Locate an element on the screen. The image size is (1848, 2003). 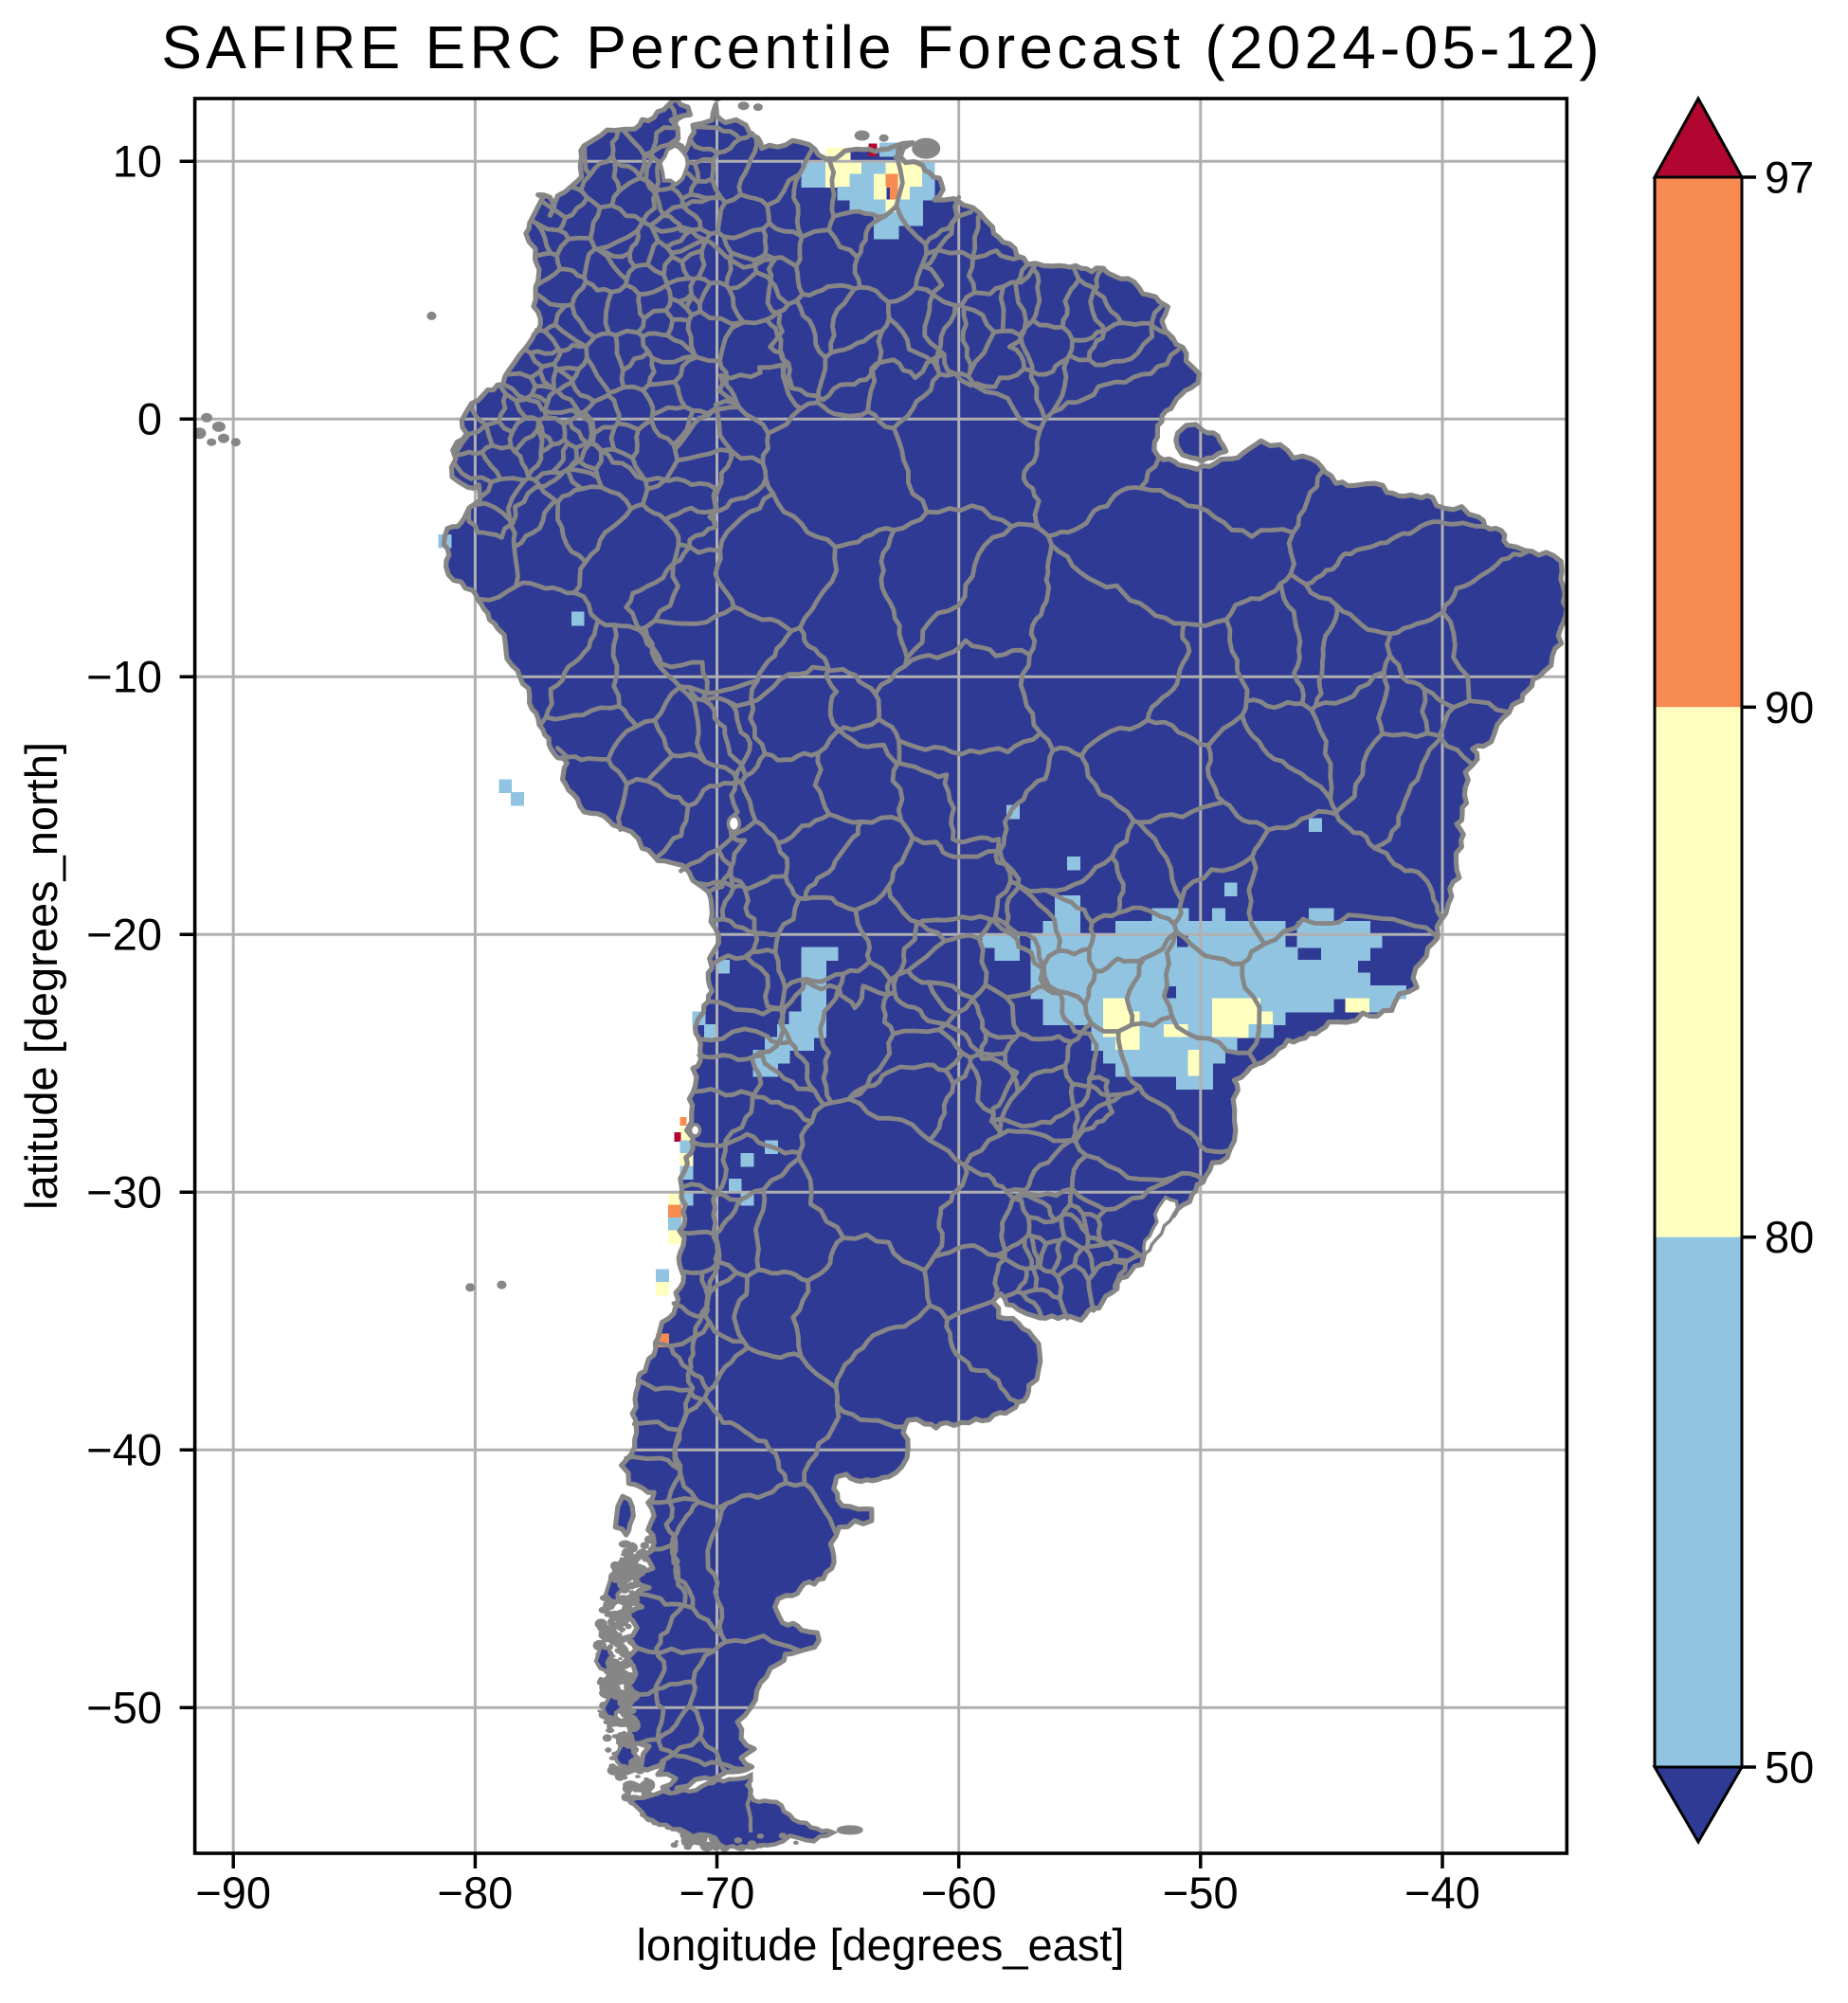
svg-text: 50 is located at coordinates (1790, 1767).